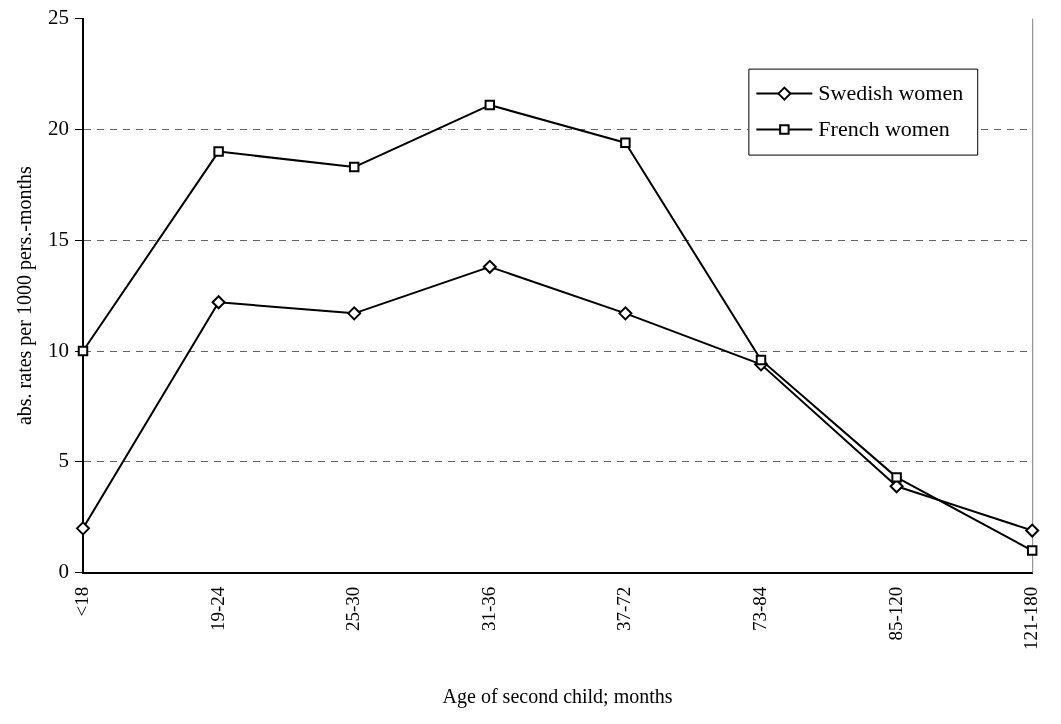 This screenshot has width=1061, height=724. I want to click on y-tick-label: 0, so click(63, 571).